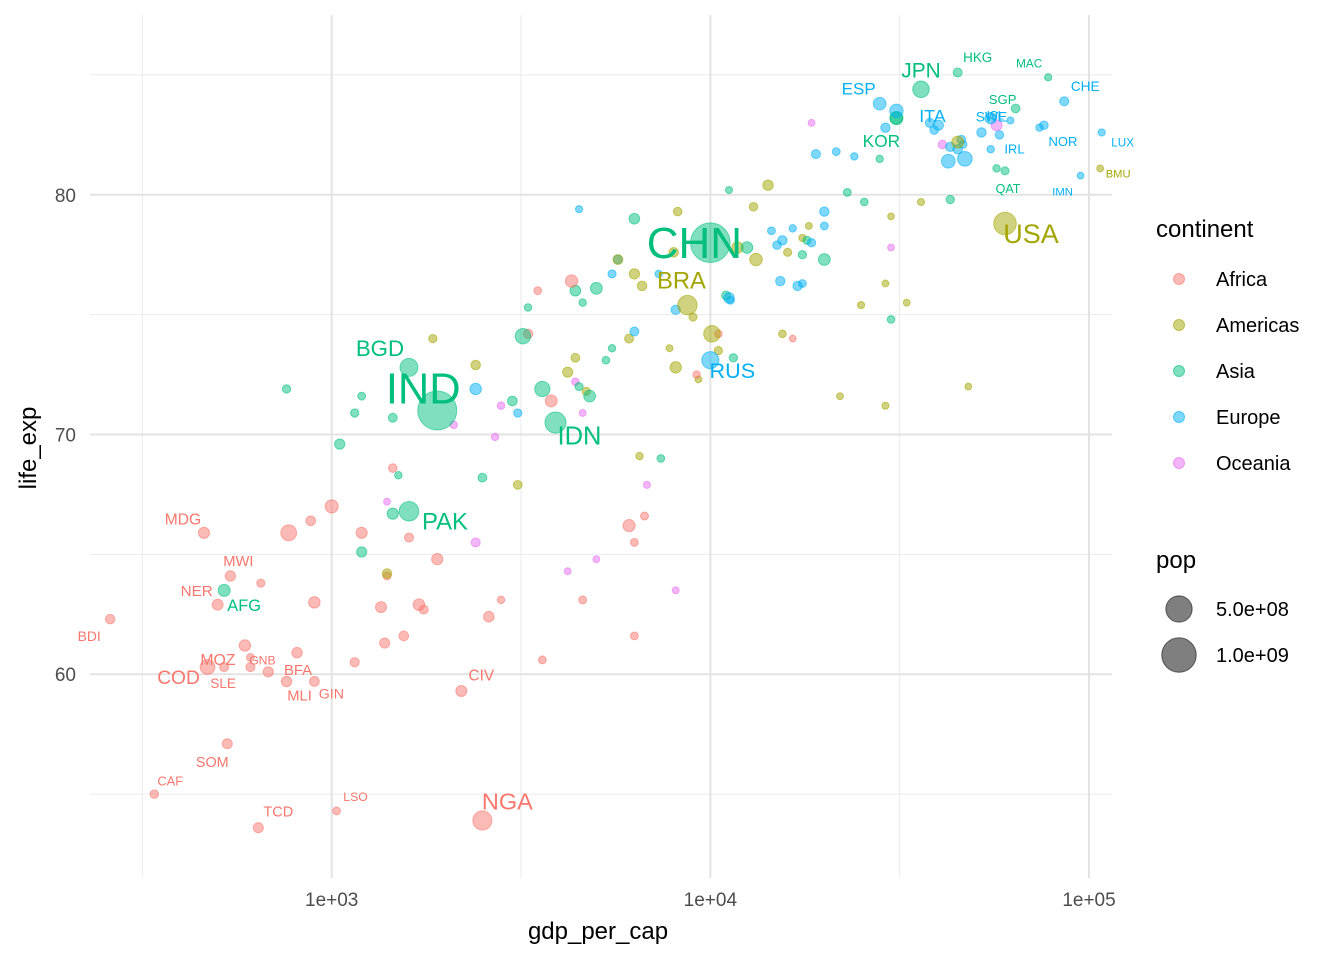 This screenshot has width=1344, height=960. What do you see at coordinates (991, 116) in the screenshot?
I see `country-label: SWE` at bounding box center [991, 116].